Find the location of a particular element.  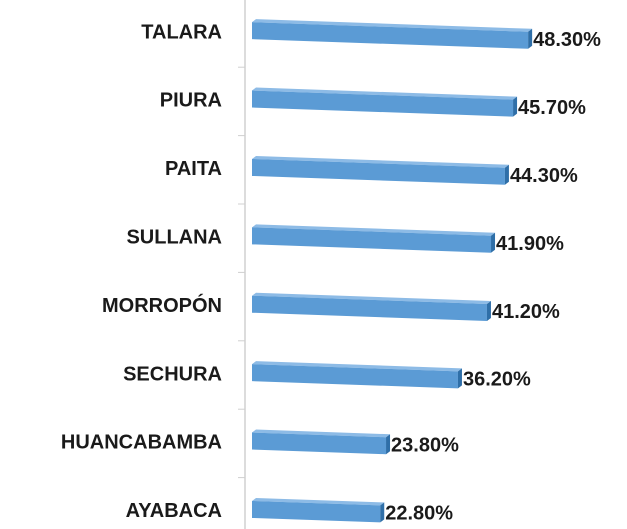

value-label: 22.80% is located at coordinates (419, 514).